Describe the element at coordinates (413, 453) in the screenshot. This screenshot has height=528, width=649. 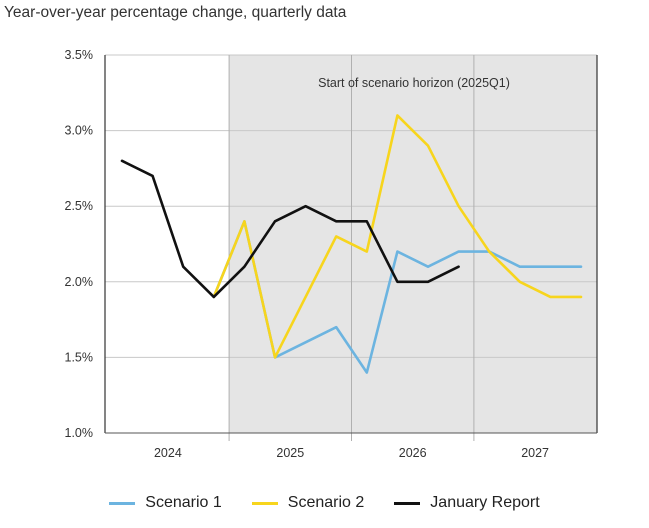
I see `x-tick-label: 2026` at that location.